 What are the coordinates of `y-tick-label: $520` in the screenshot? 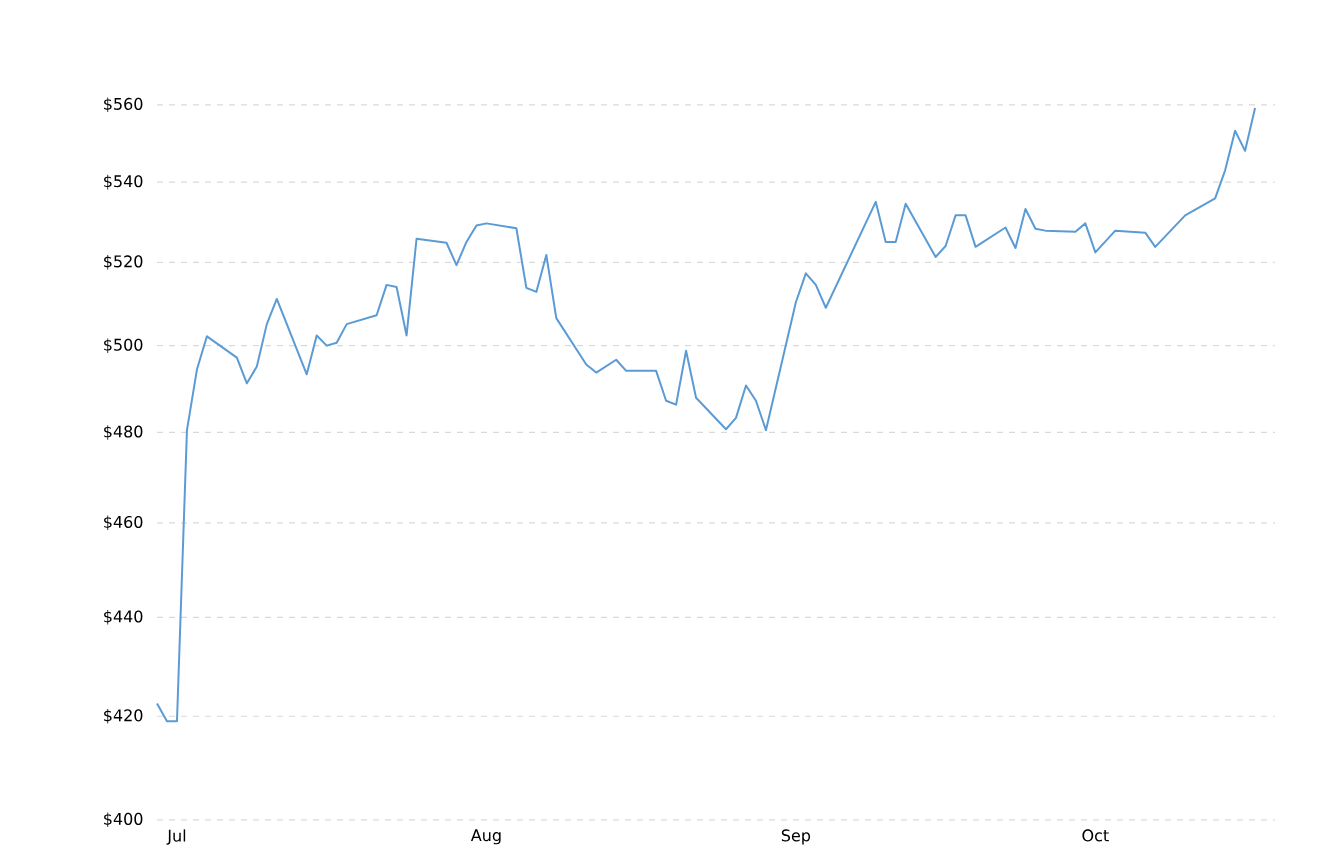 It's located at (123, 262).